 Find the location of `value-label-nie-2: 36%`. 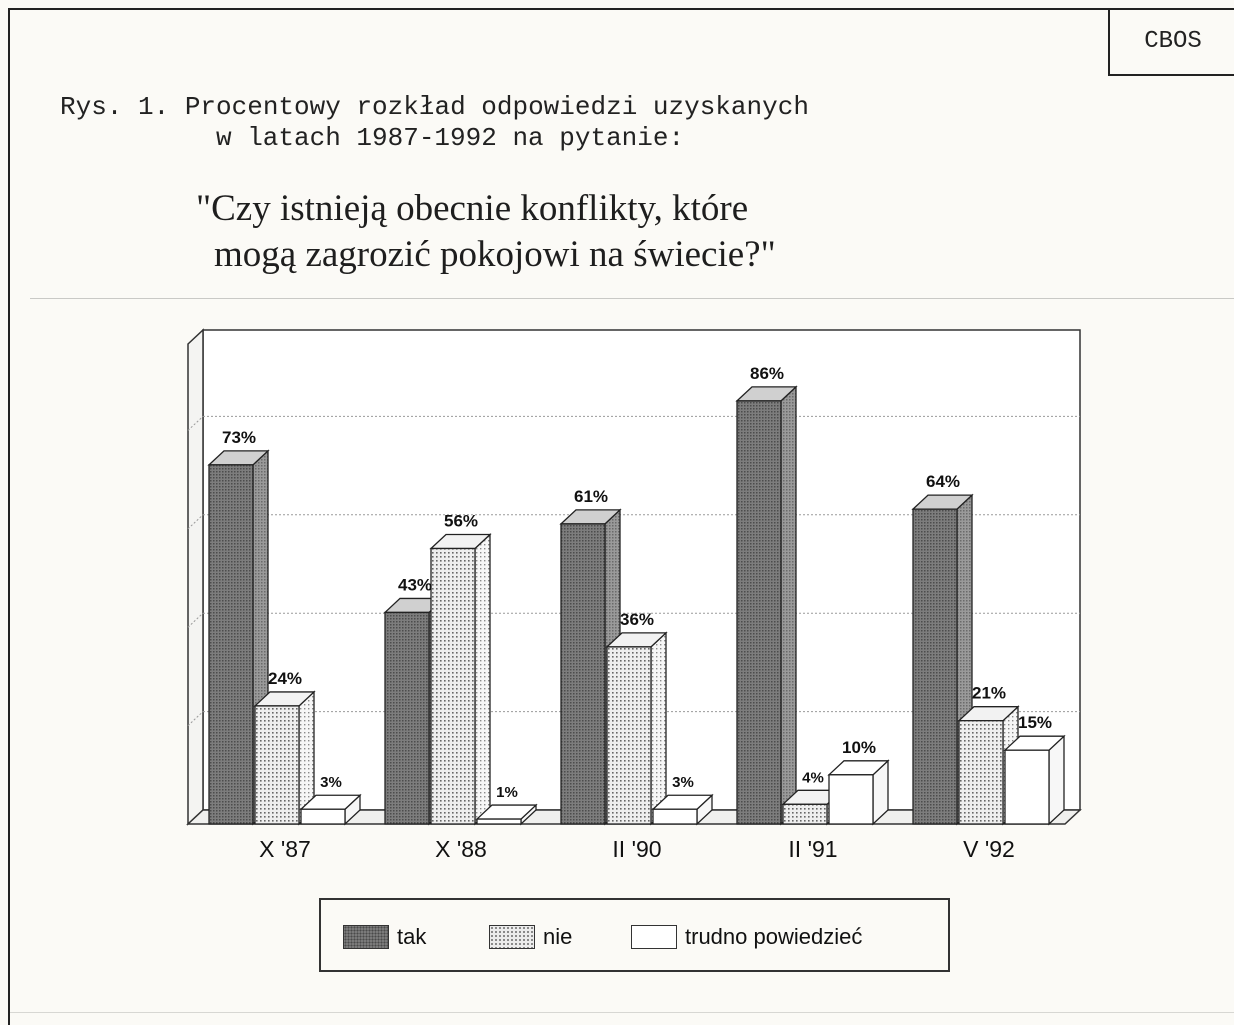

value-label-nie-2: 36% is located at coordinates (637, 619).